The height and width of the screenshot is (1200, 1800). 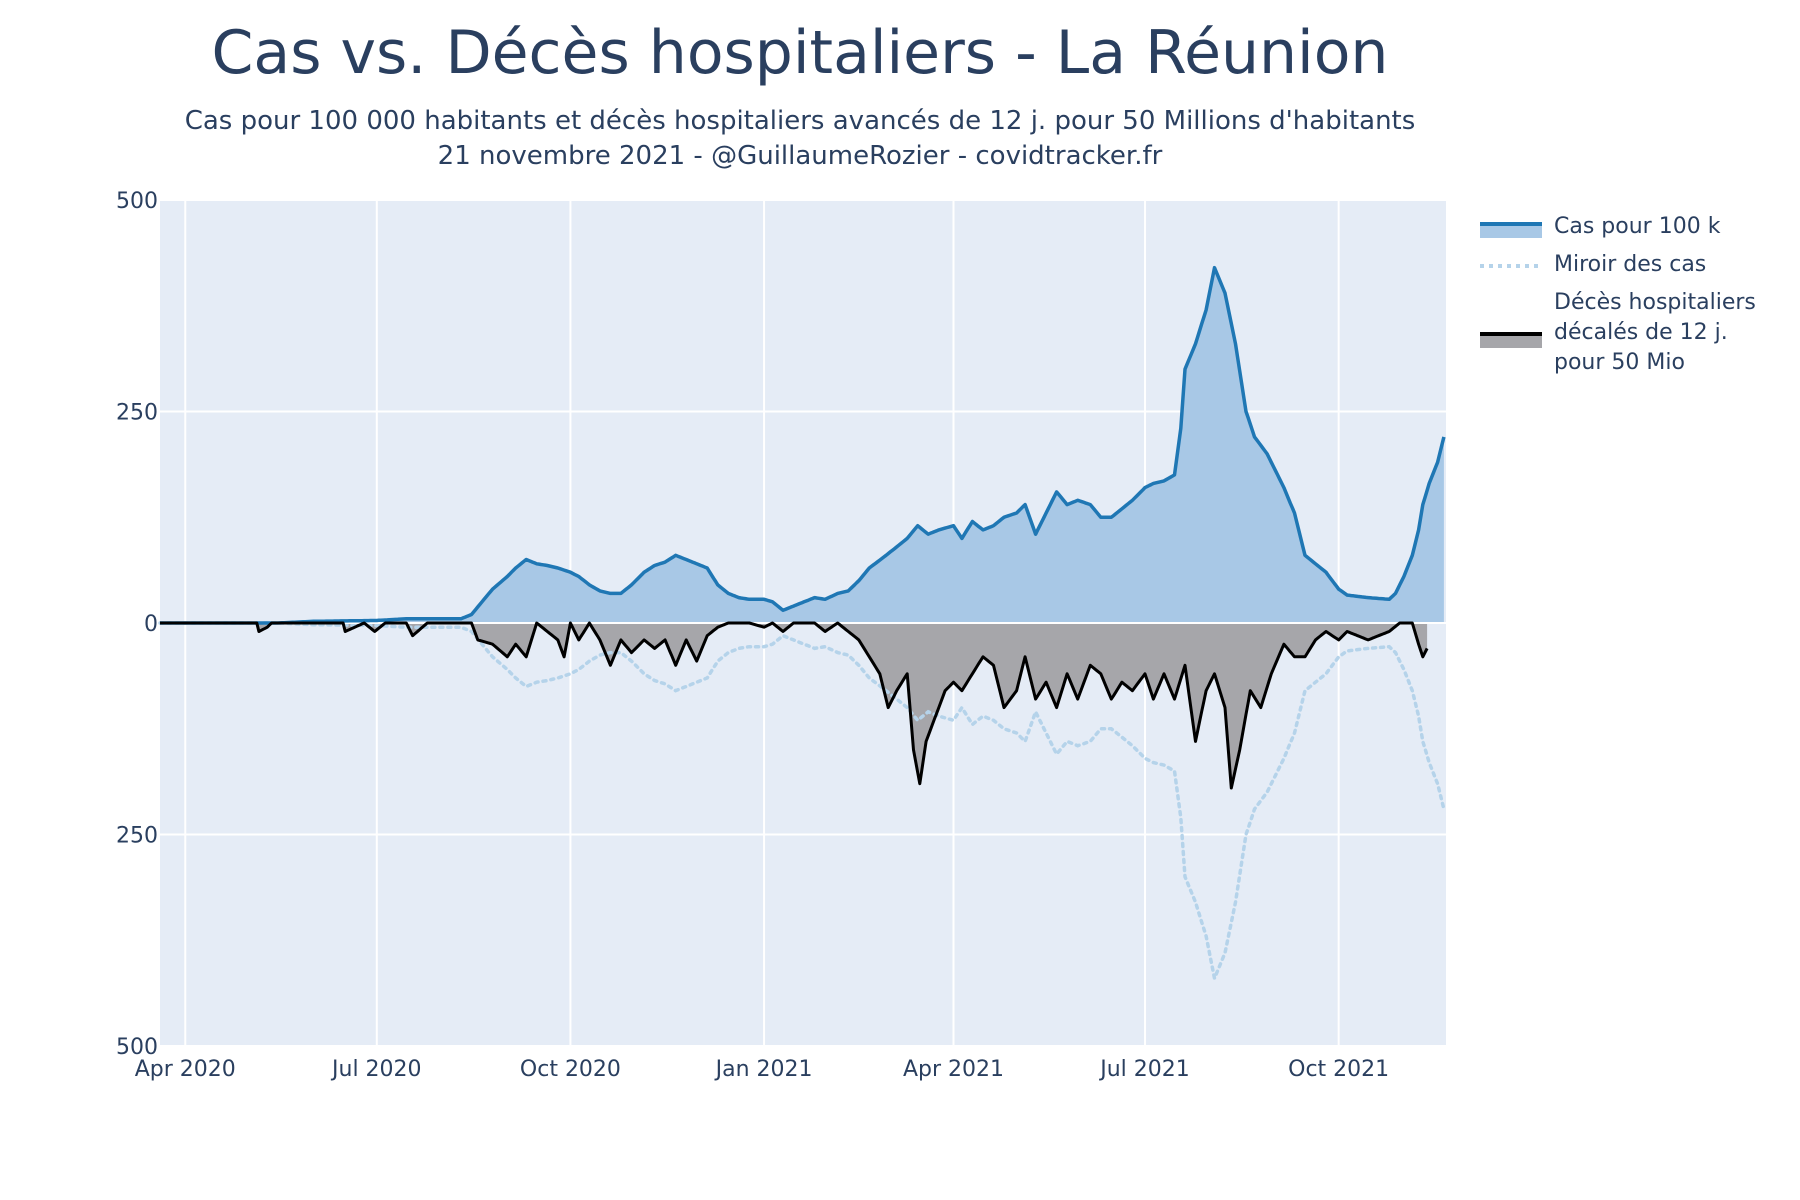 What do you see at coordinates (763, 1069) in the screenshot?
I see `x-tick-label-3: Jan 2021` at bounding box center [763, 1069].